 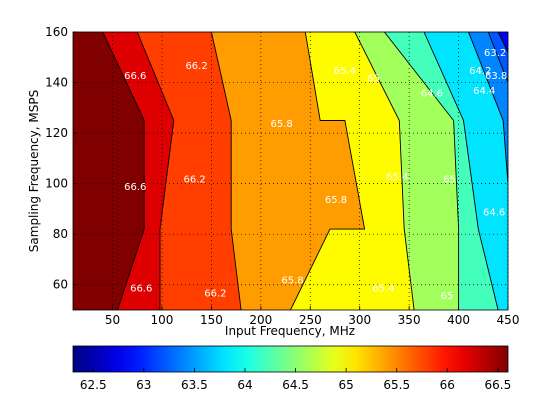 What do you see at coordinates (496, 76) in the screenshot?
I see `contour-label: 63.8` at bounding box center [496, 76].